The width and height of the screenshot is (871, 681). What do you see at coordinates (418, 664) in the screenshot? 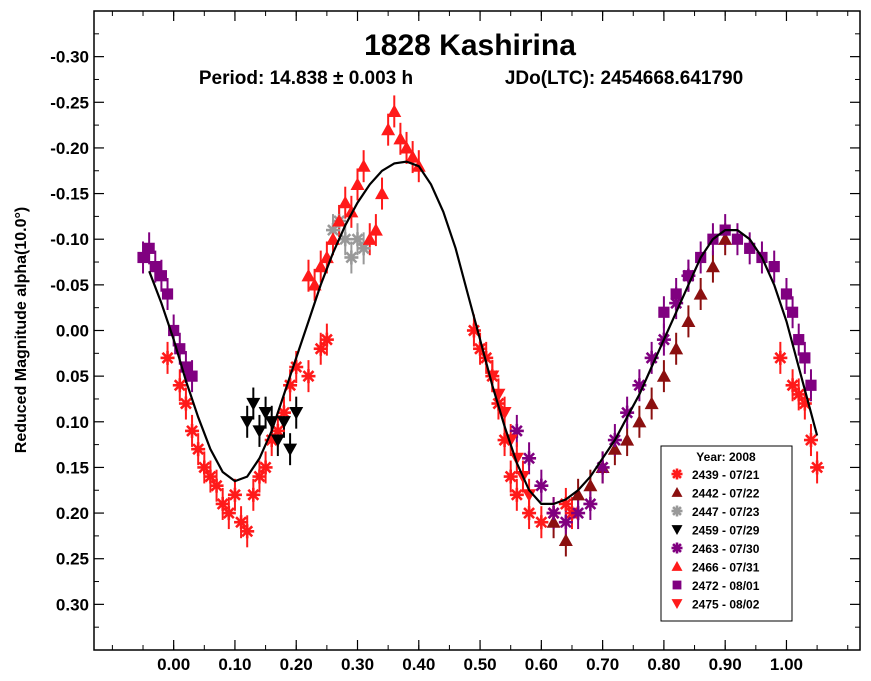
I see `x-tick-label: 0.40` at bounding box center [418, 664].